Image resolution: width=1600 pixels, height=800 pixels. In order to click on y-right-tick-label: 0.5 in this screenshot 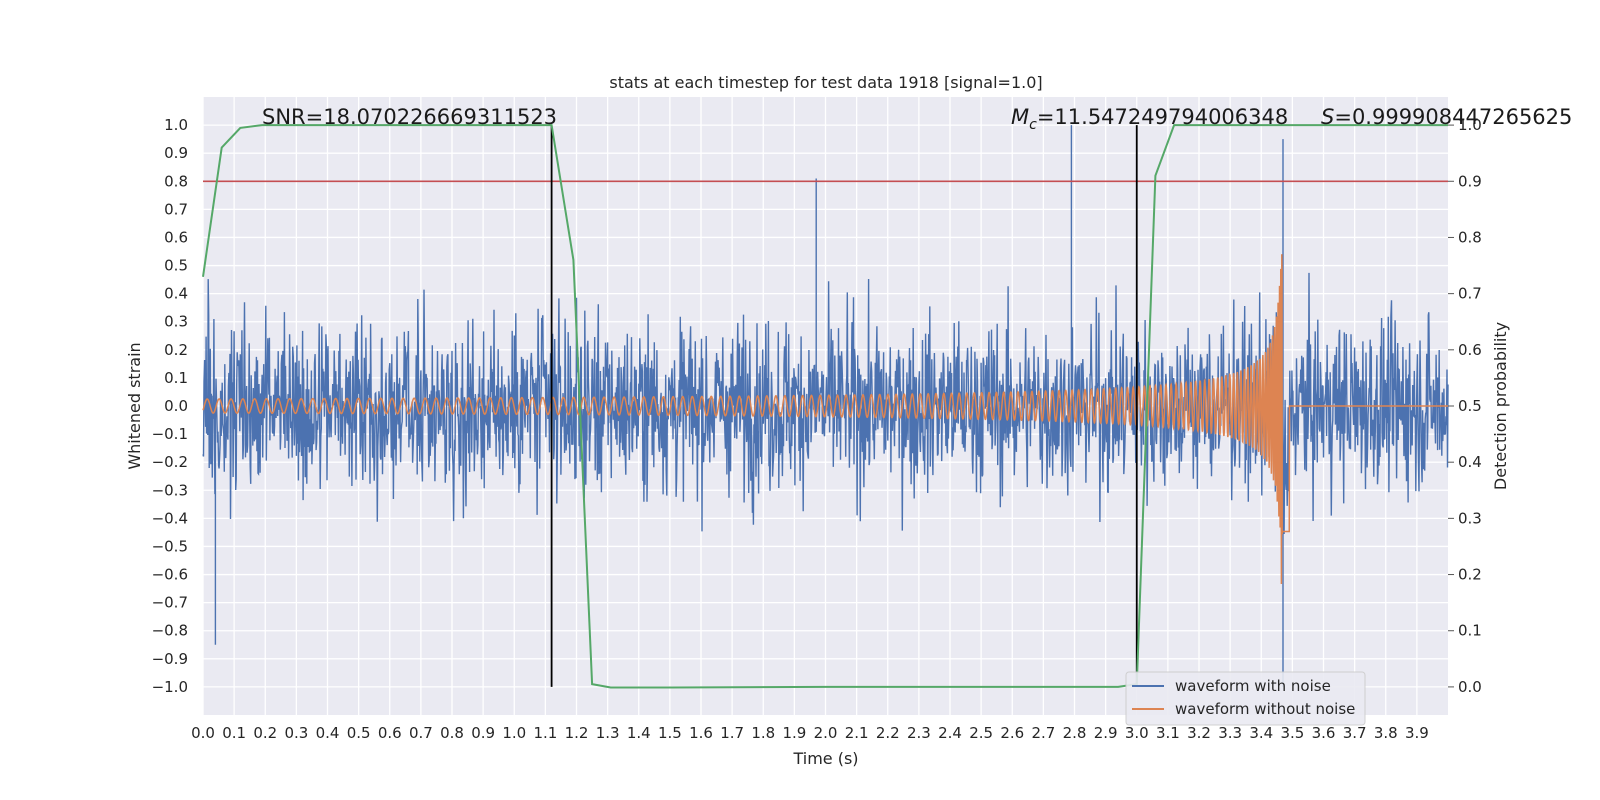, I will do `click(1470, 406)`.